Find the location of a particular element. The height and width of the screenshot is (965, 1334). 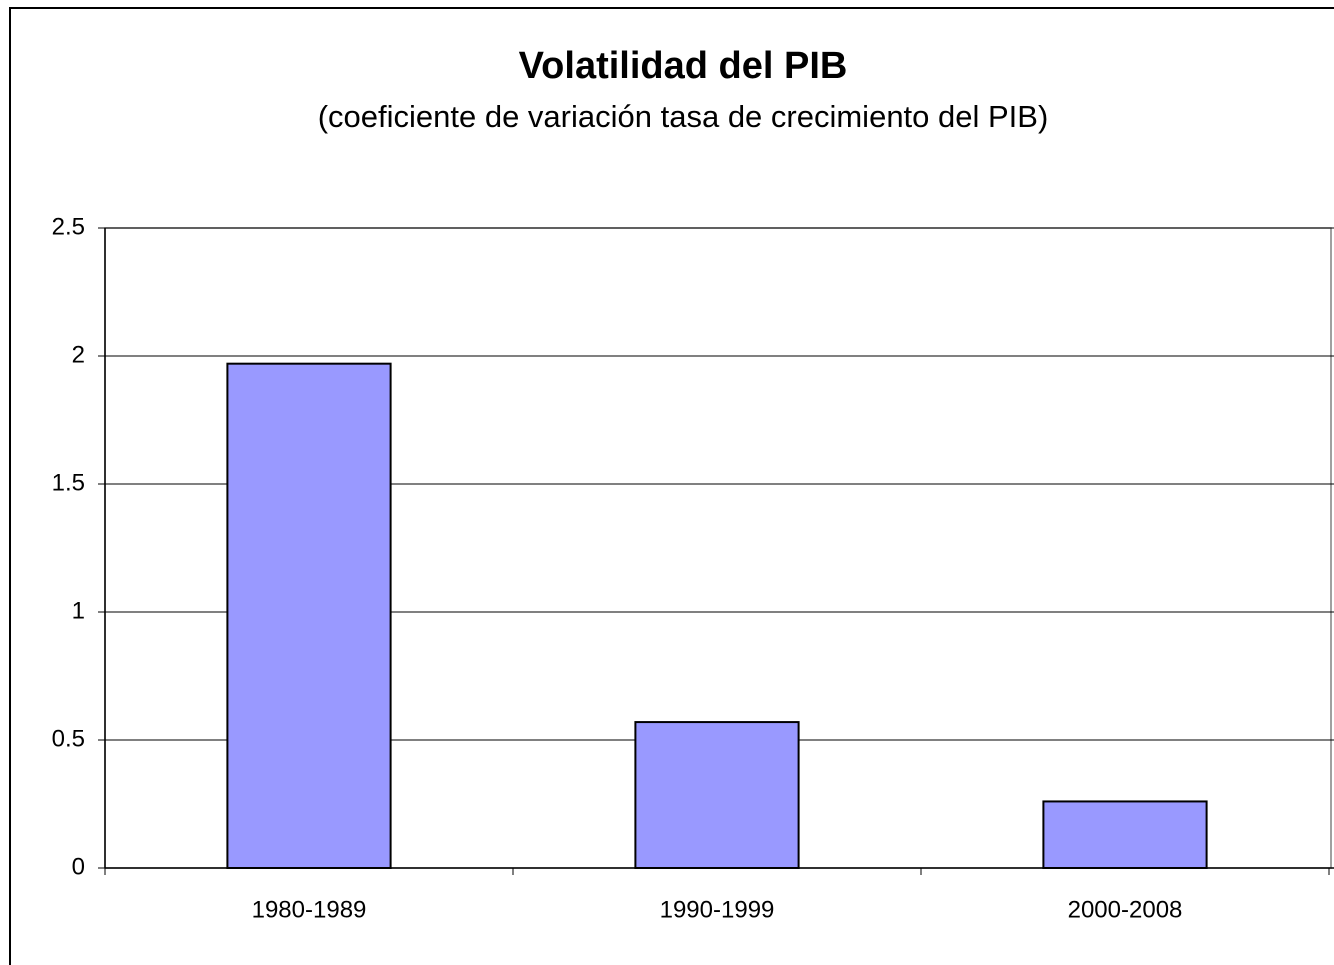

y-tick-label: 2.5 is located at coordinates (68, 226).